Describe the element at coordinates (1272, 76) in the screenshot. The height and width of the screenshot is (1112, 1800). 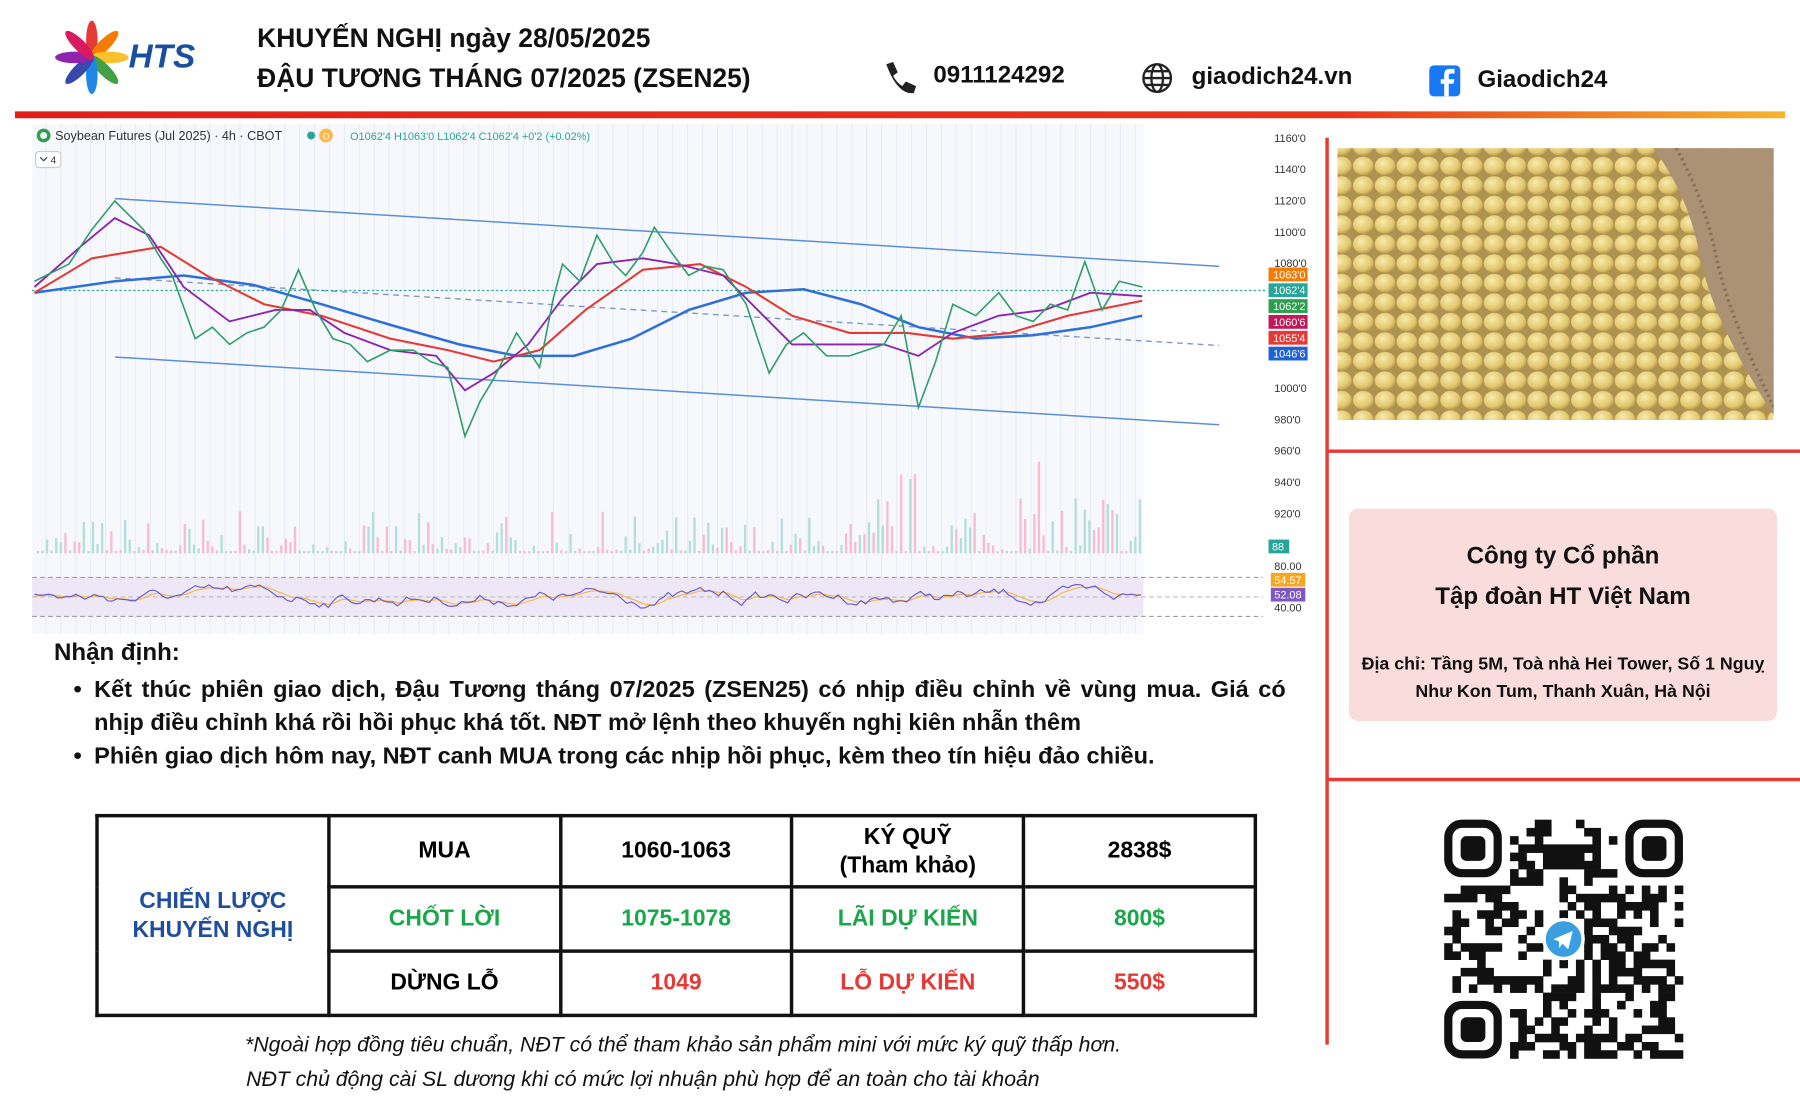
I see `website: giaodich24.vn` at that location.